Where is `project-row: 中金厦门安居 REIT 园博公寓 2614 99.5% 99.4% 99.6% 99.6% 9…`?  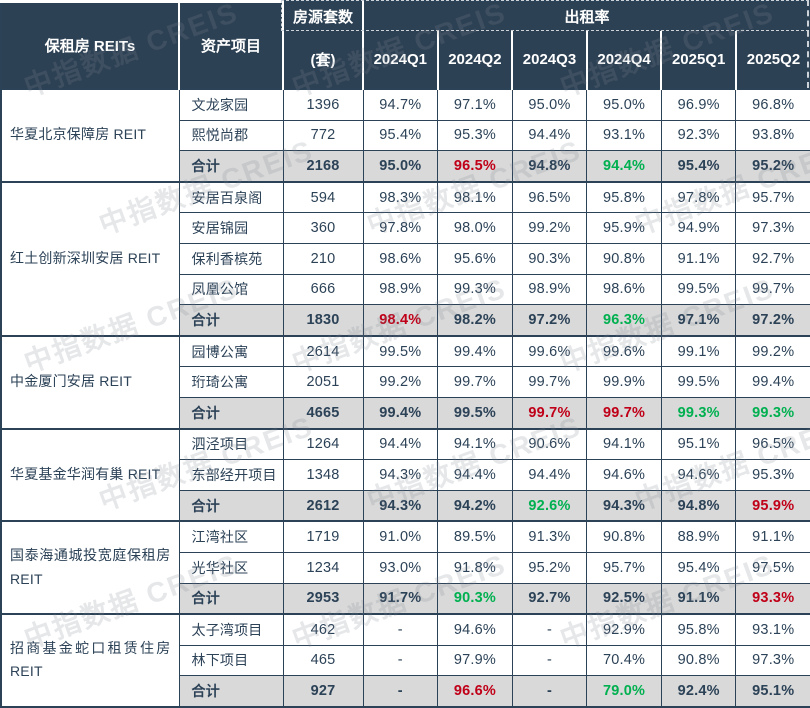
project-row: 中金厦门安居 REIT 园博公寓 2614 99.5% 99.4% 99.6% 99.6% 9… is located at coordinates (405, 382).